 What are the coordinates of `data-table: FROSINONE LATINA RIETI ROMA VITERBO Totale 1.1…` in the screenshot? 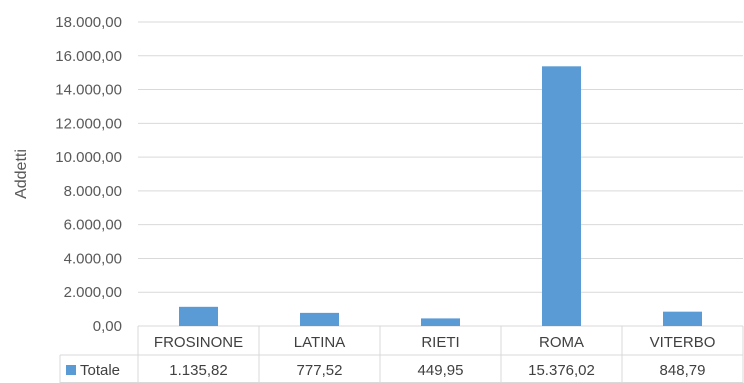 It's located at (401, 354).